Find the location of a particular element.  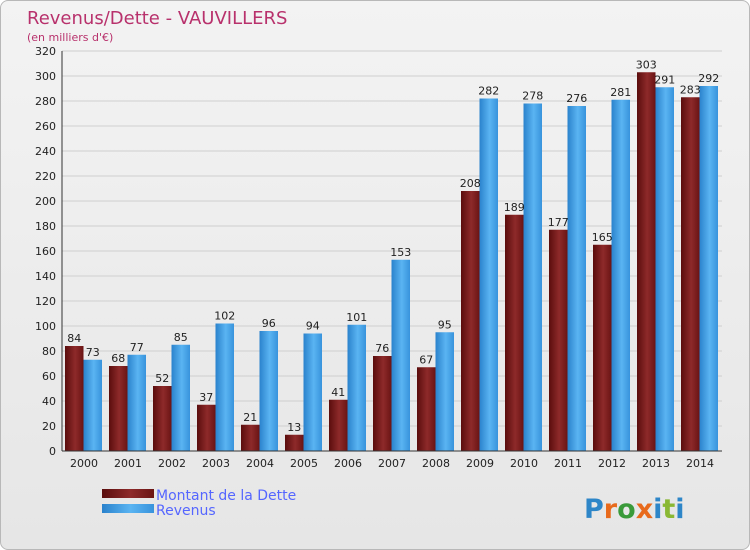

bar-revenus-2009 is located at coordinates (488, 274).